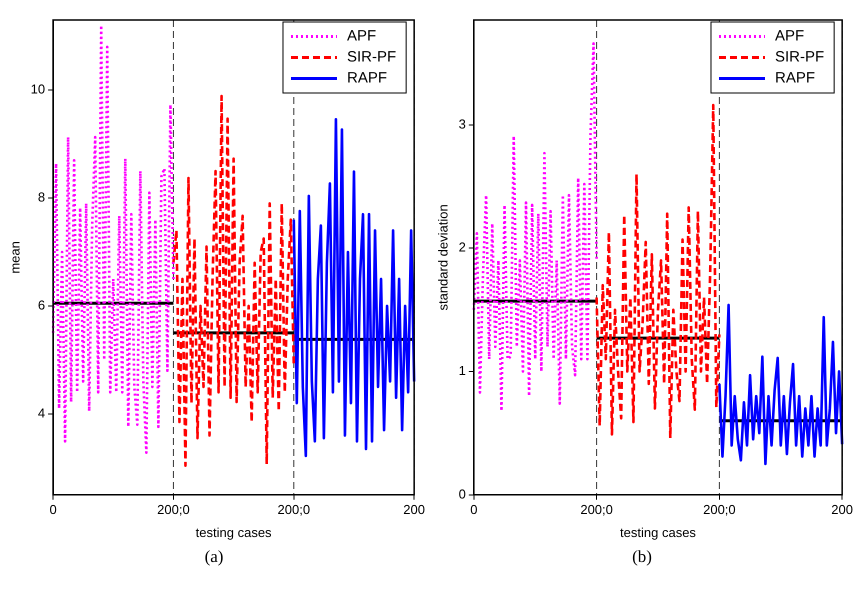 The width and height of the screenshot is (856, 592). What do you see at coordinates (42, 305) in the screenshot?
I see `y-tick-label: 6` at bounding box center [42, 305].